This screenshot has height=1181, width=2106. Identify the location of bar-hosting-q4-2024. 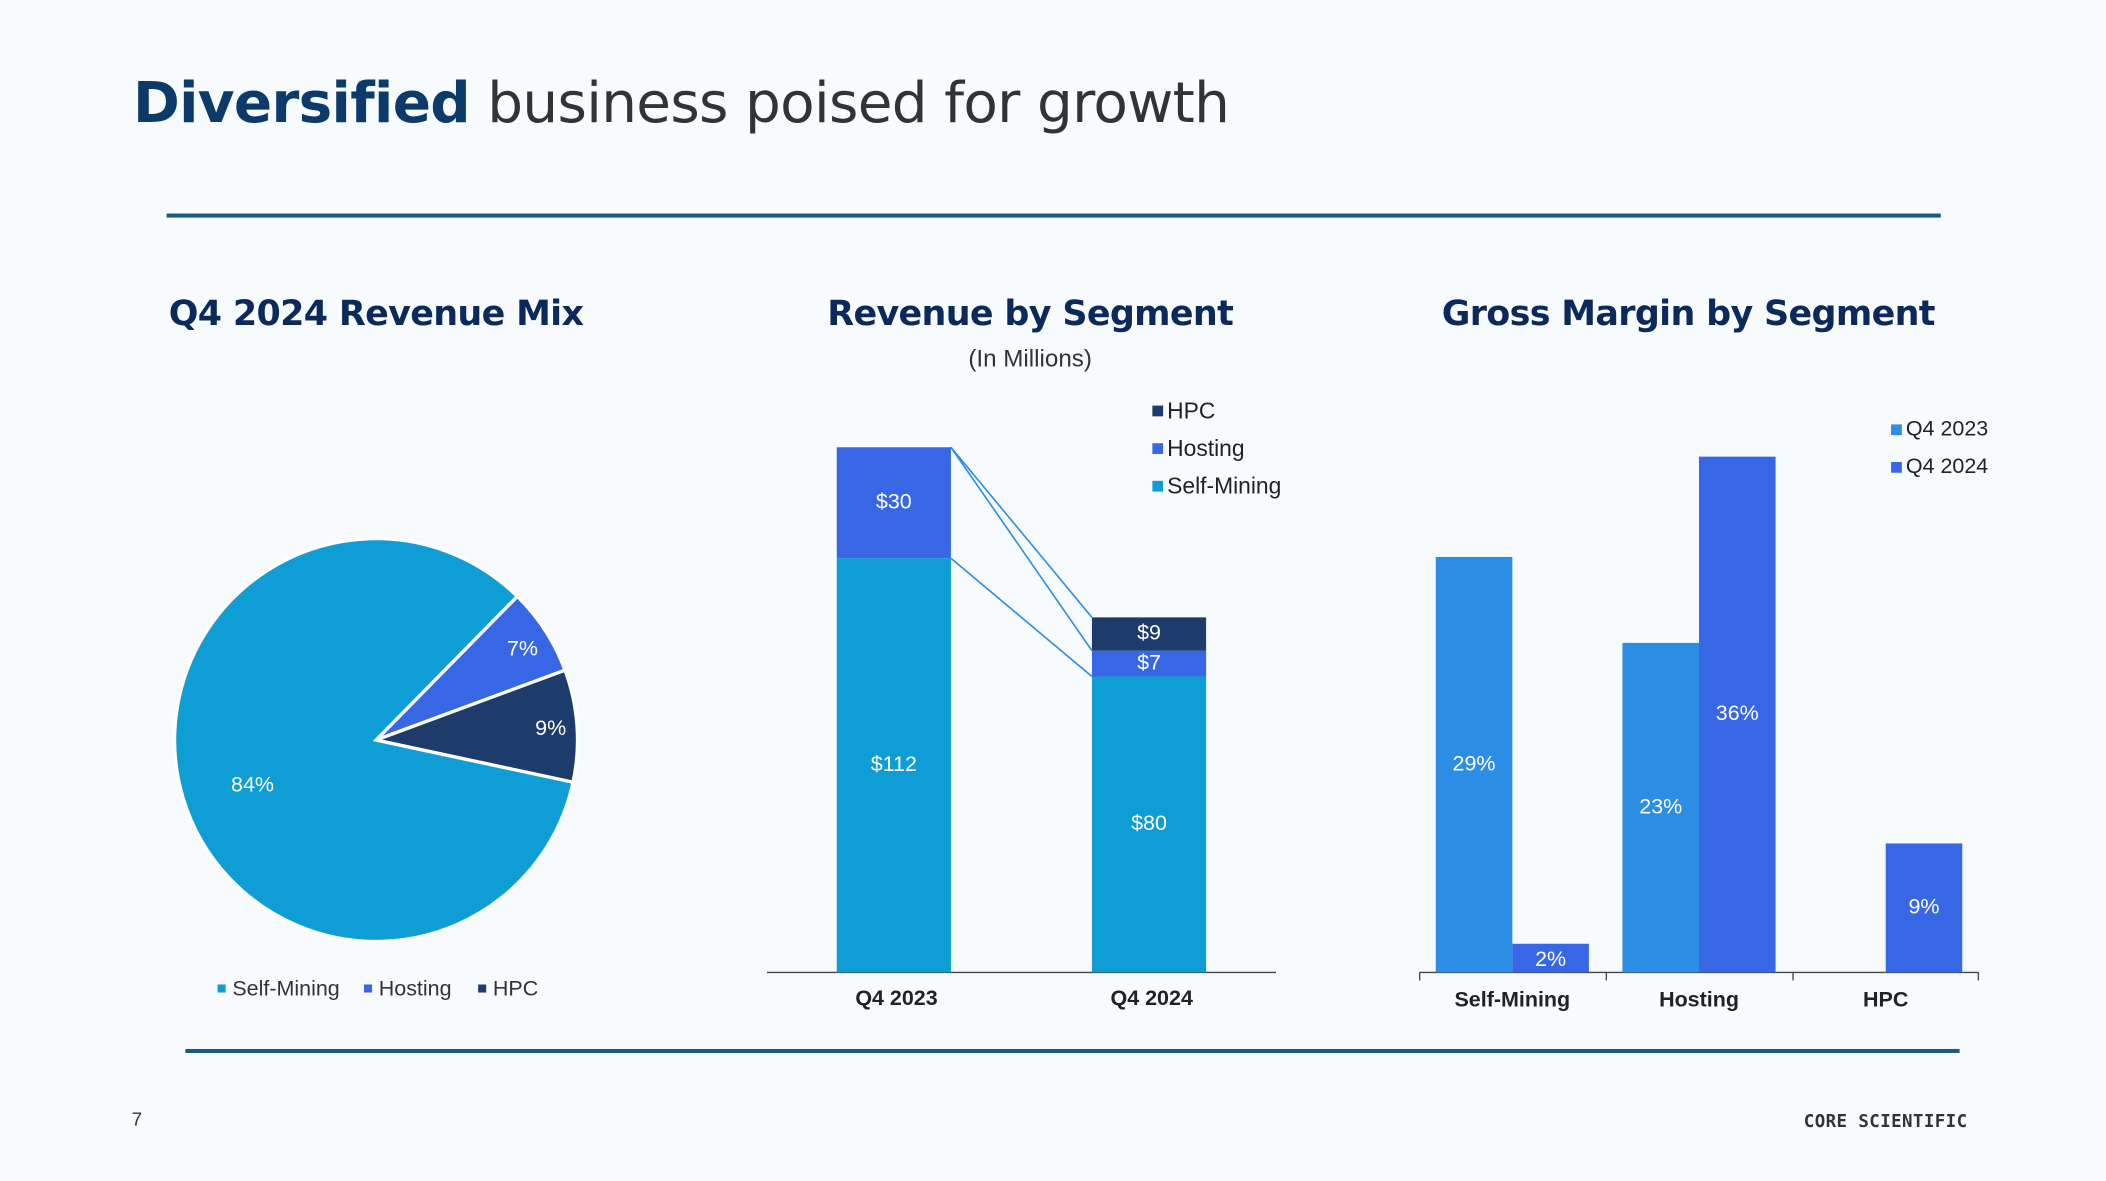
(1149, 663).